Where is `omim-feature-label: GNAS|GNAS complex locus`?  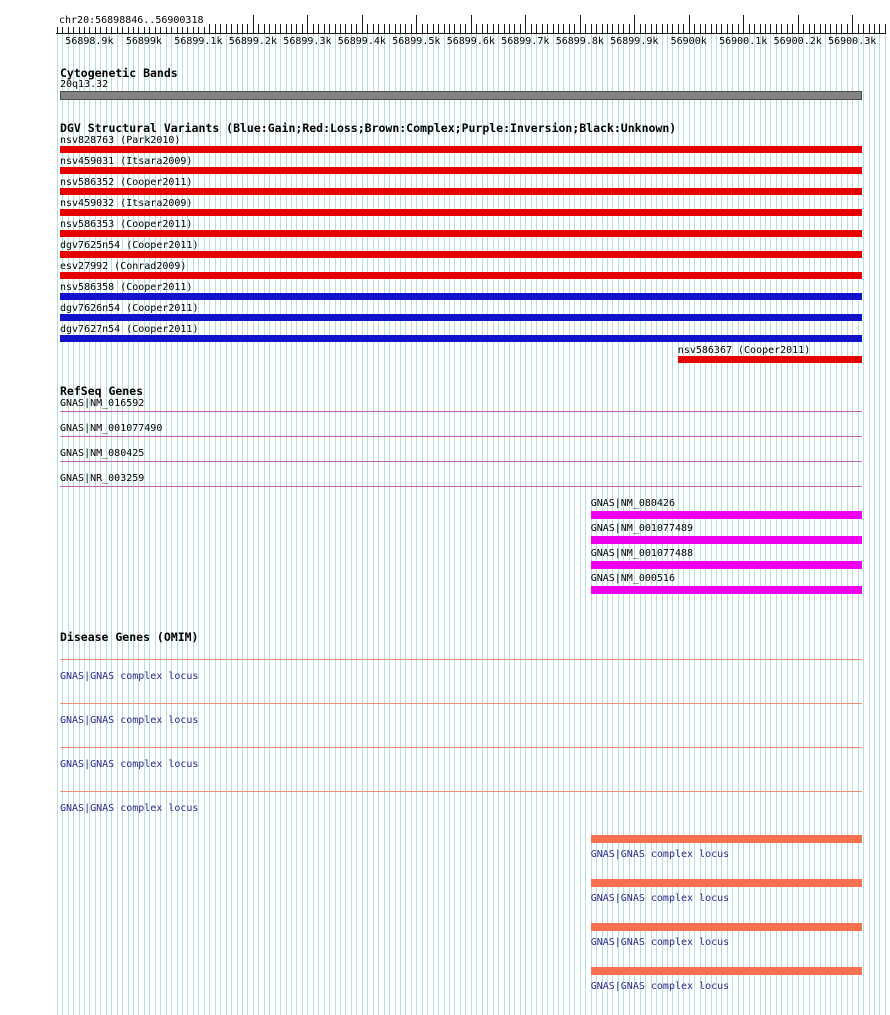
omim-feature-label: GNAS|GNAS complex locus is located at coordinates (660, 898).